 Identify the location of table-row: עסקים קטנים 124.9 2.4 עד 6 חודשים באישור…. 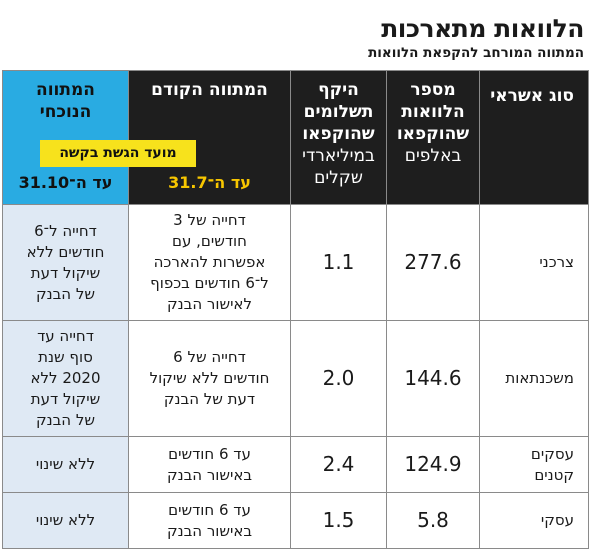
(295, 464).